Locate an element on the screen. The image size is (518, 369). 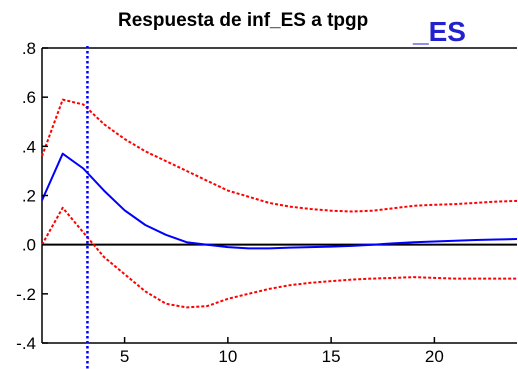
chart-title: Respuesta de inf_ES a tpgp is located at coordinates (243, 20).